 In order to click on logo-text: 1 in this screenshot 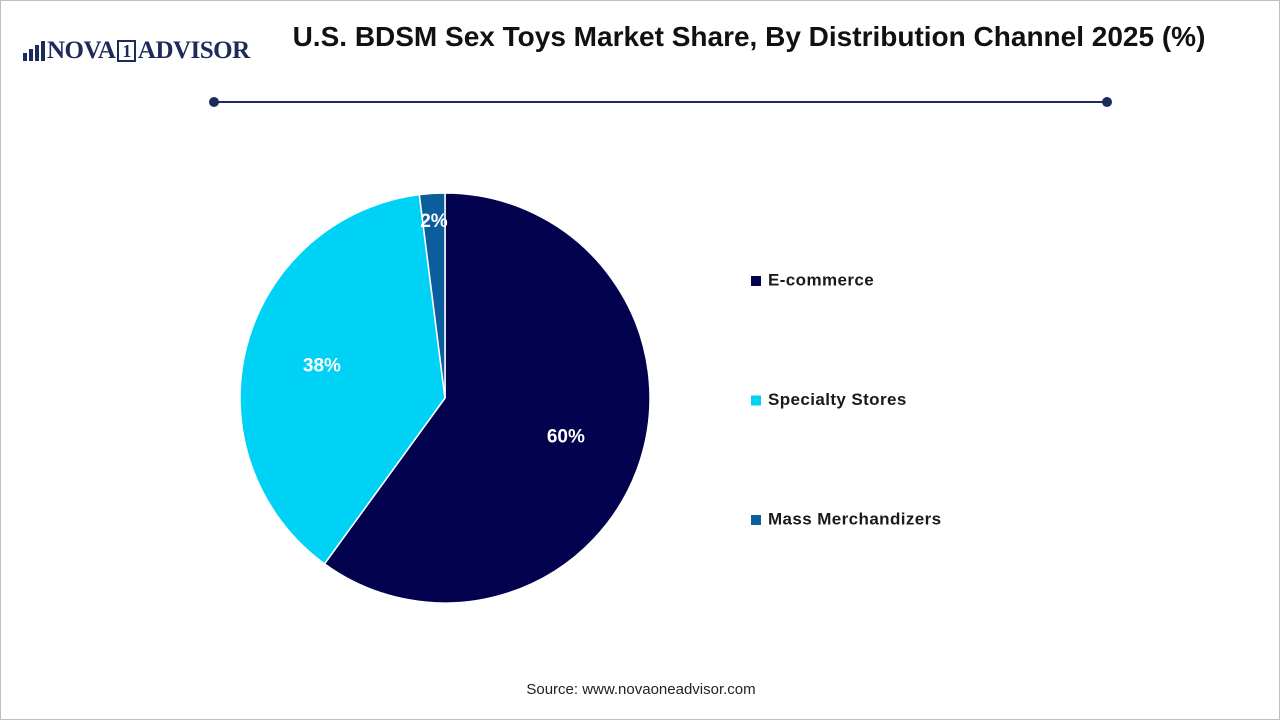, I will do `click(126, 51)`.